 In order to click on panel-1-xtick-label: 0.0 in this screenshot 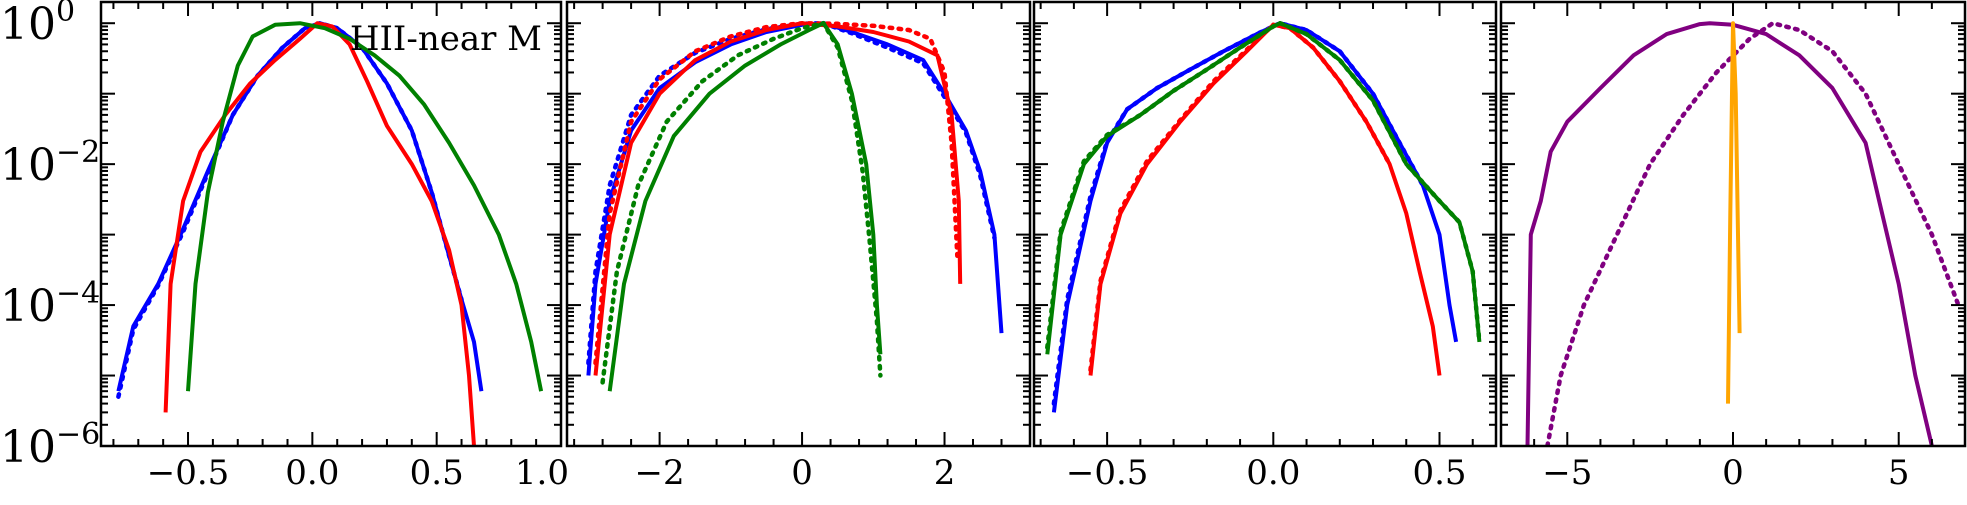, I will do `click(312, 473)`.